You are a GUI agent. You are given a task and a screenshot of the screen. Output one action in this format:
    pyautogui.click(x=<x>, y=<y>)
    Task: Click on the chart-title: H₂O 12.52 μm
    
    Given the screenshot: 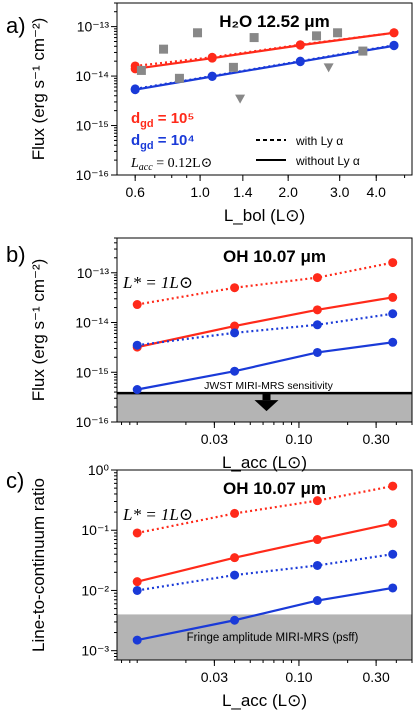 What is the action you would take?
    pyautogui.click(x=274, y=21)
    